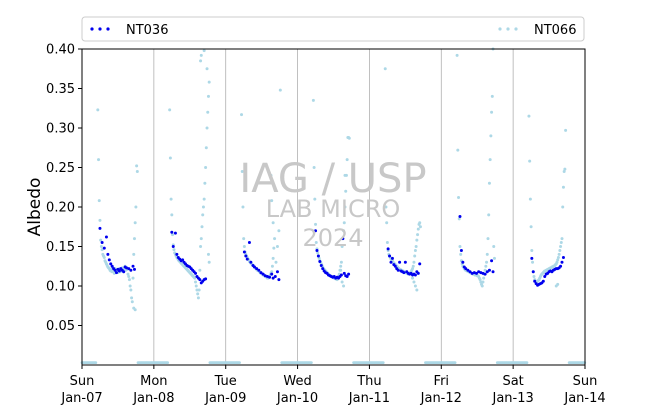 This screenshot has height=409, width=650. What do you see at coordinates (332, 204) in the screenshot?
I see `watermark: IAG / USP LAB MICRO 2024` at bounding box center [332, 204].